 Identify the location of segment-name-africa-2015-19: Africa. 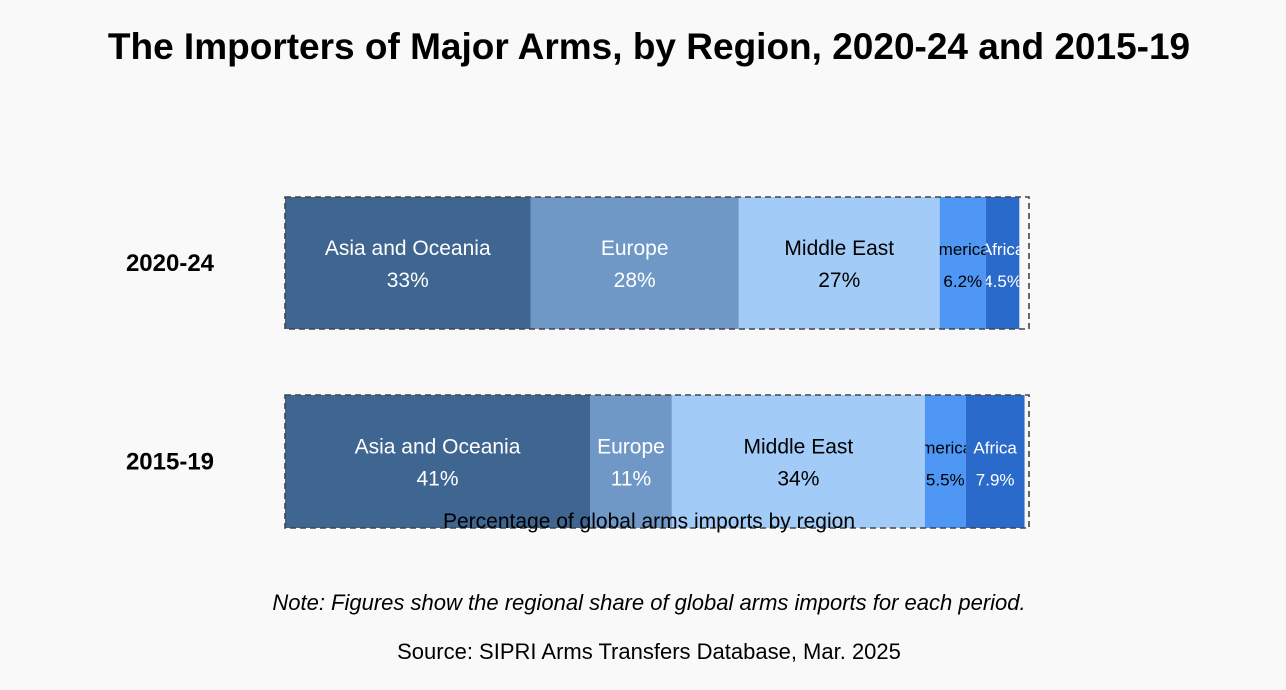
(995, 448).